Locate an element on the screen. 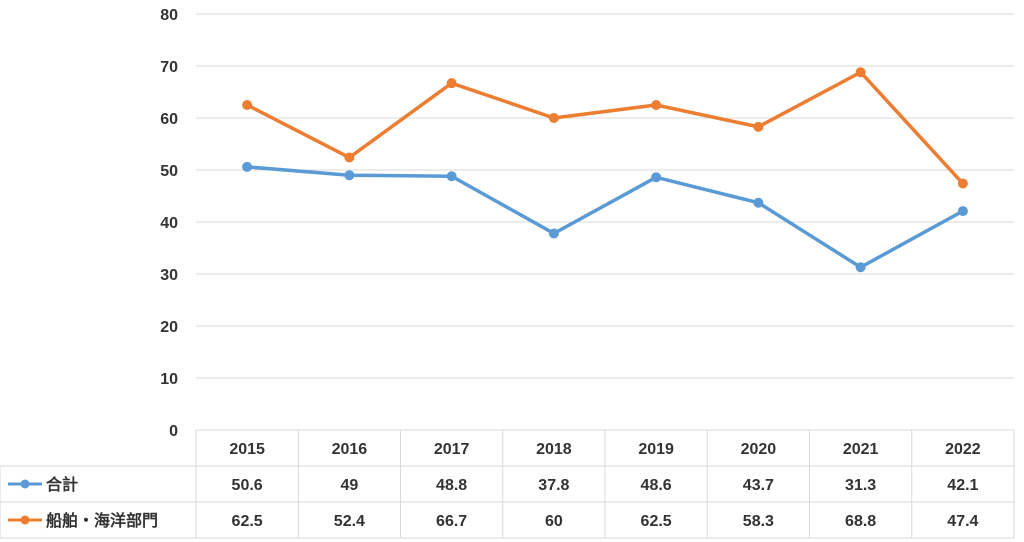 This screenshot has width=1024, height=542. legend-label: 合計 is located at coordinates (62, 484).